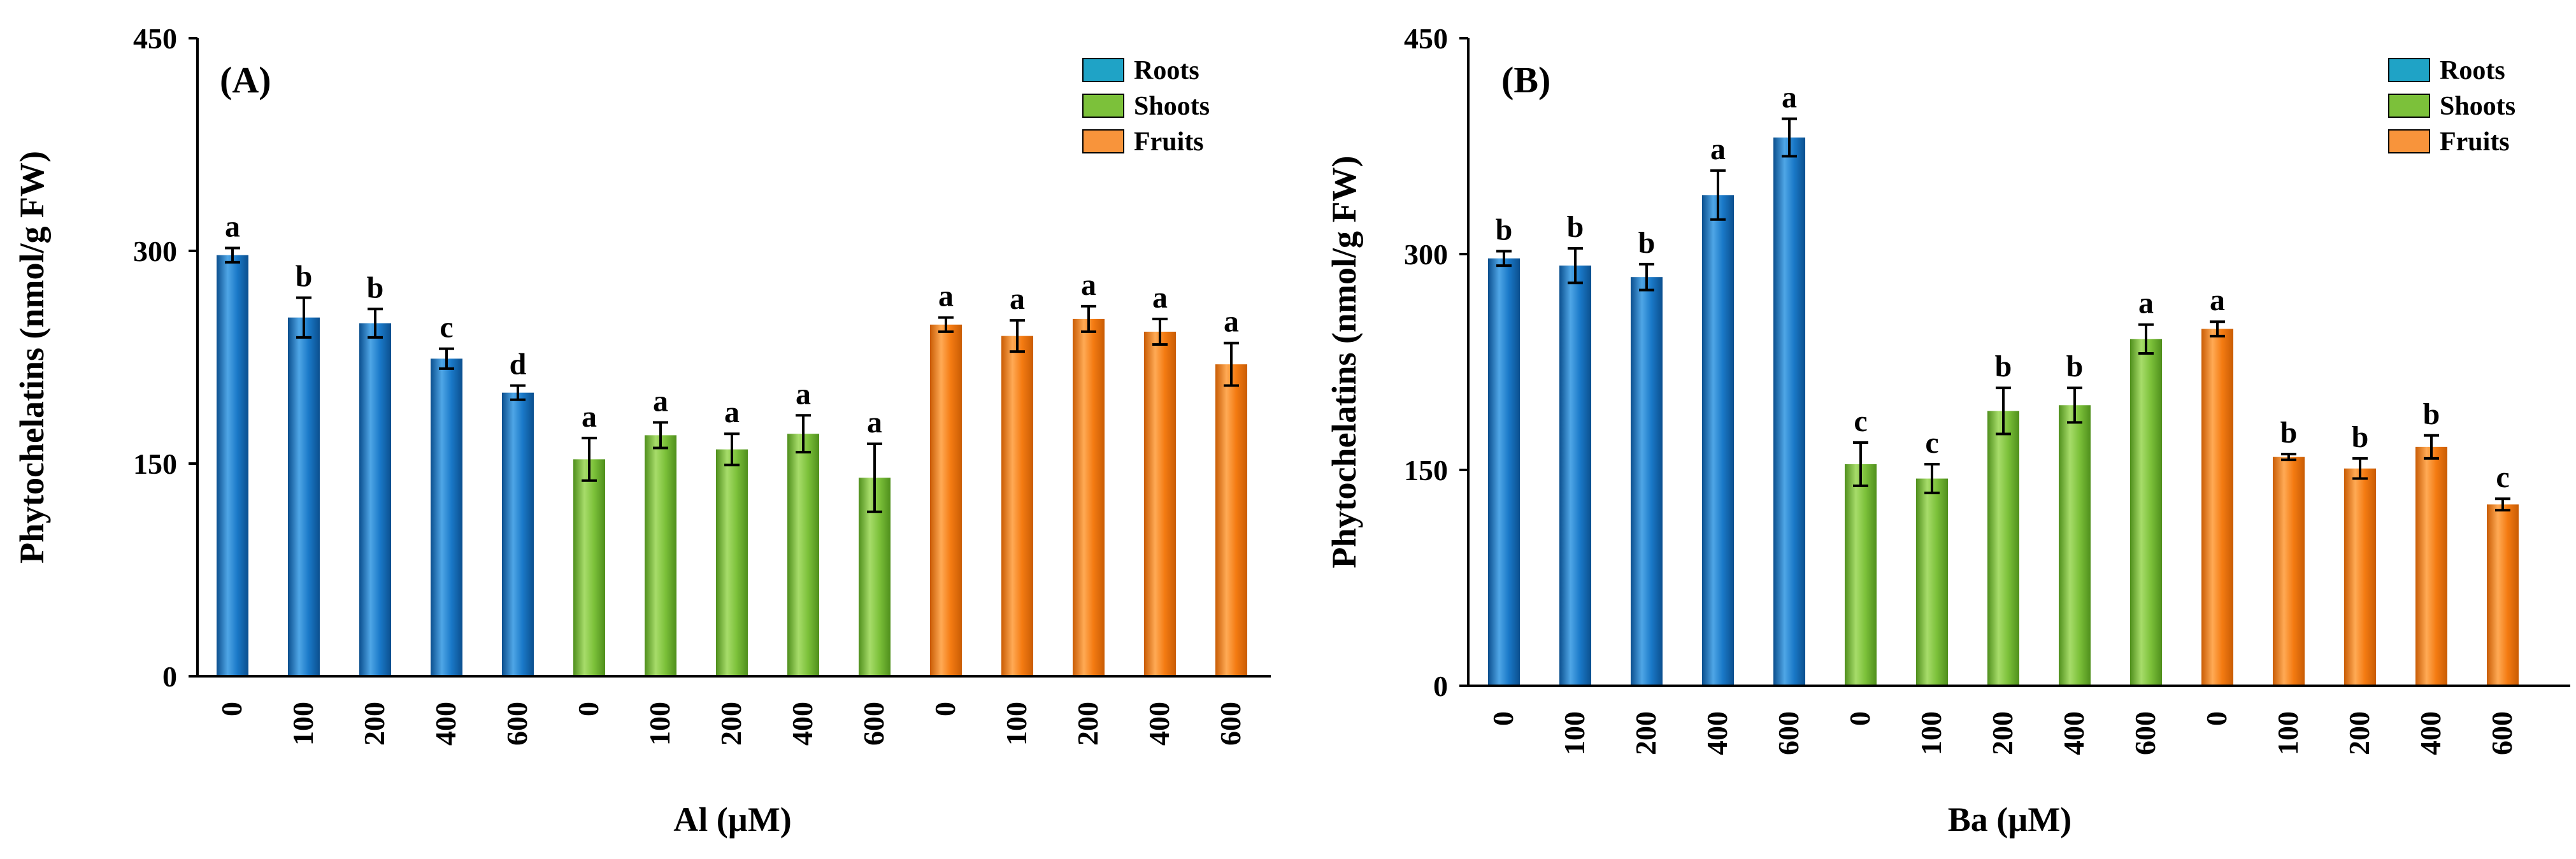 The width and height of the screenshot is (2576, 859). What do you see at coordinates (1426, 470) in the screenshot?
I see `y-tick-label: 150` at bounding box center [1426, 470].